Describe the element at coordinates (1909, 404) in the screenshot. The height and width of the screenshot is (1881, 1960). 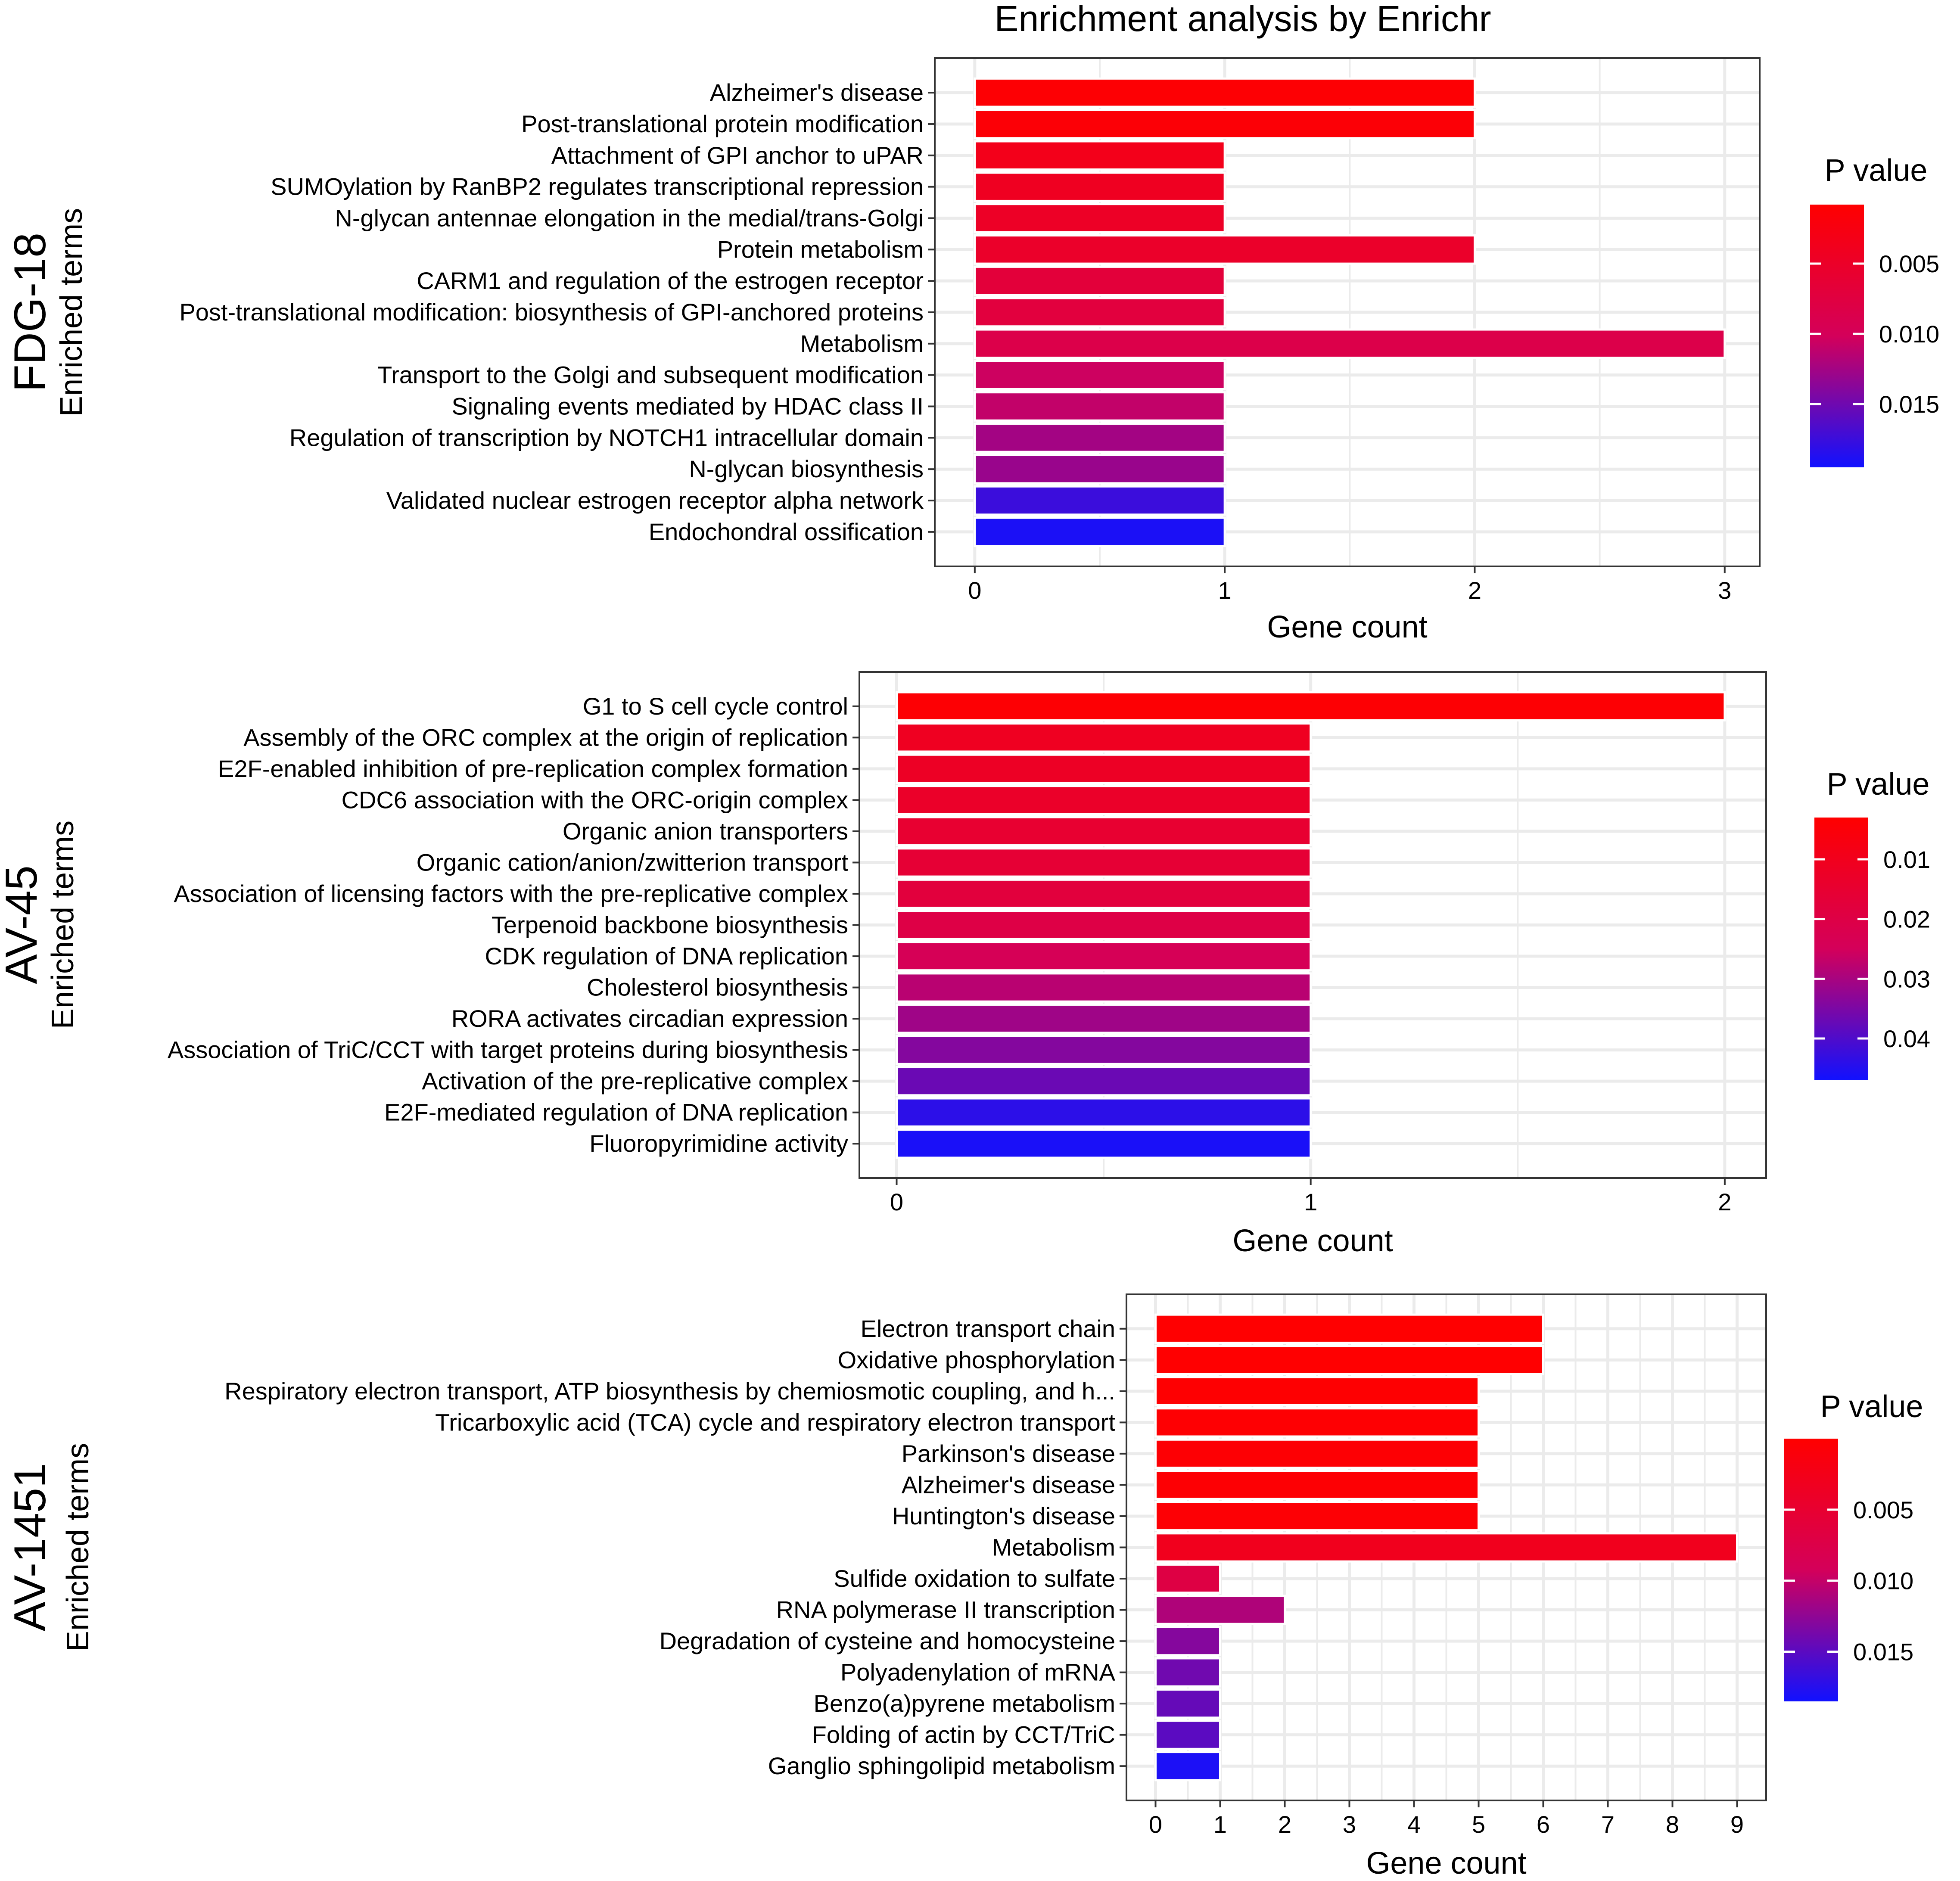
I see `colorbar-tick-label: 0.015` at that location.